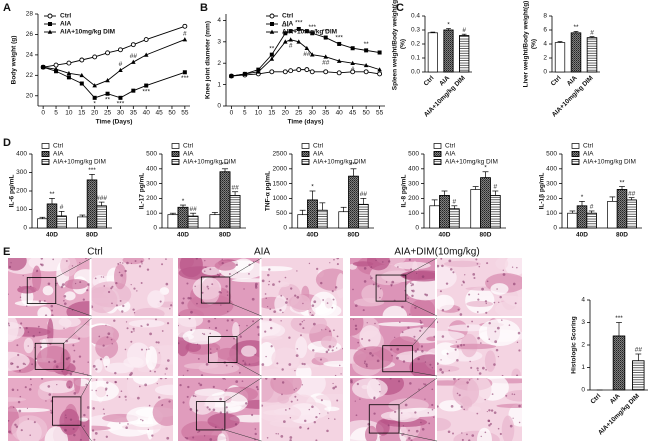 Image resolution: width=669 pixels, height=445 pixels. I want to click on y-tick-label: 500, so click(281, 213).